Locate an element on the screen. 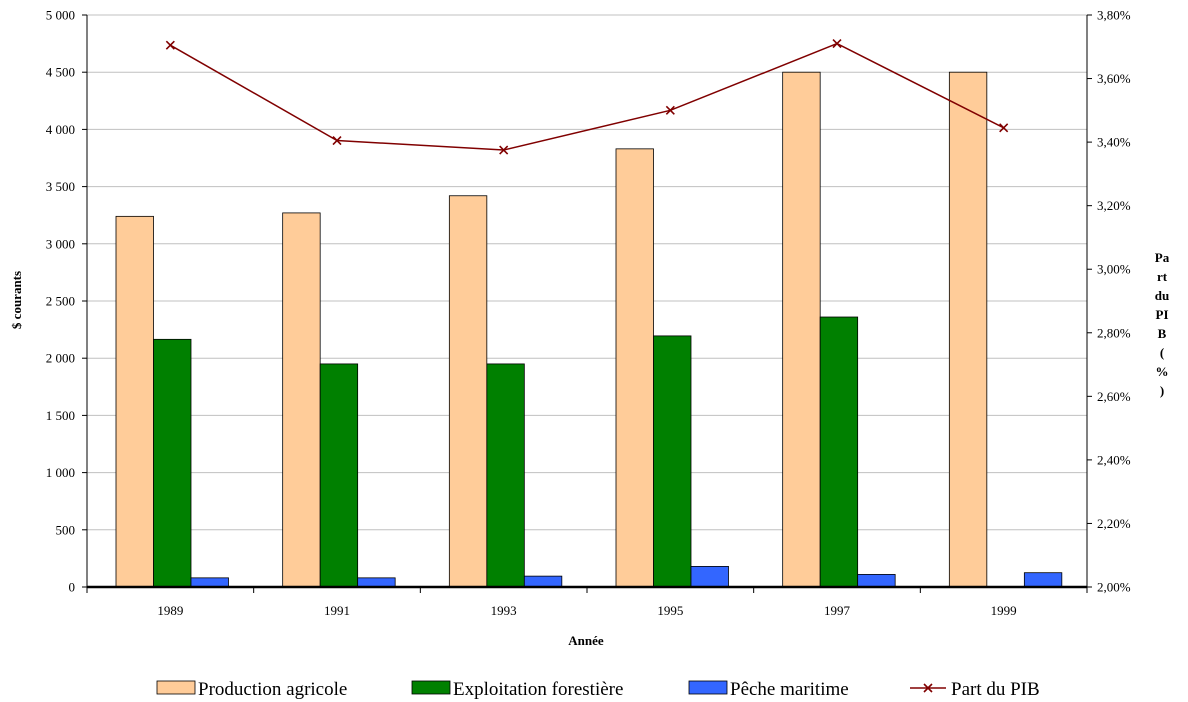 This screenshot has height=702, width=1188. y2-tick-label: 2,40% is located at coordinates (1114, 459).